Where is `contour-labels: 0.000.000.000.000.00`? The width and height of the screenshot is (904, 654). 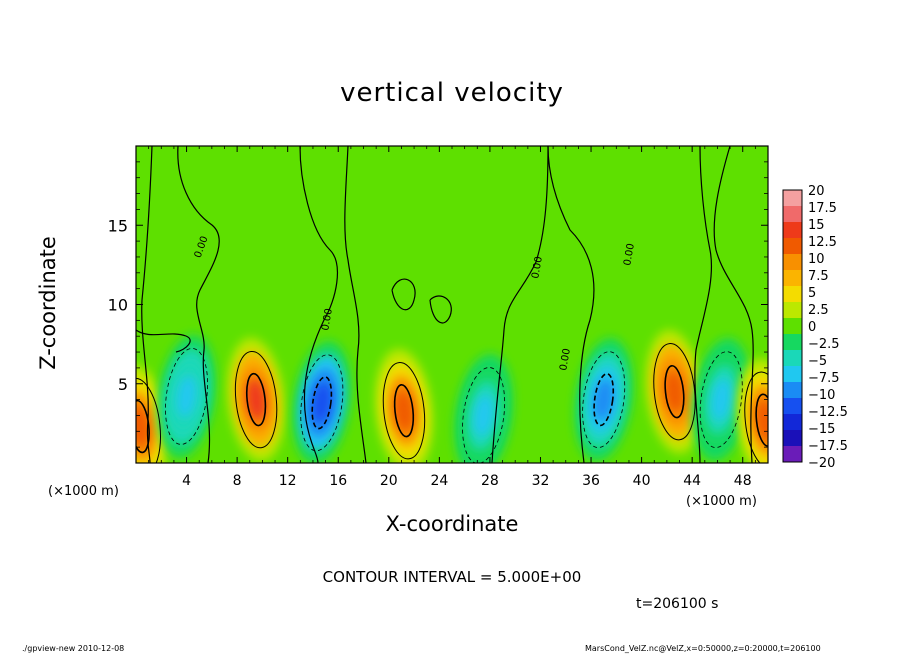
contour-labels: 0.000.000.000.000.00 is located at coordinates (415, 303).